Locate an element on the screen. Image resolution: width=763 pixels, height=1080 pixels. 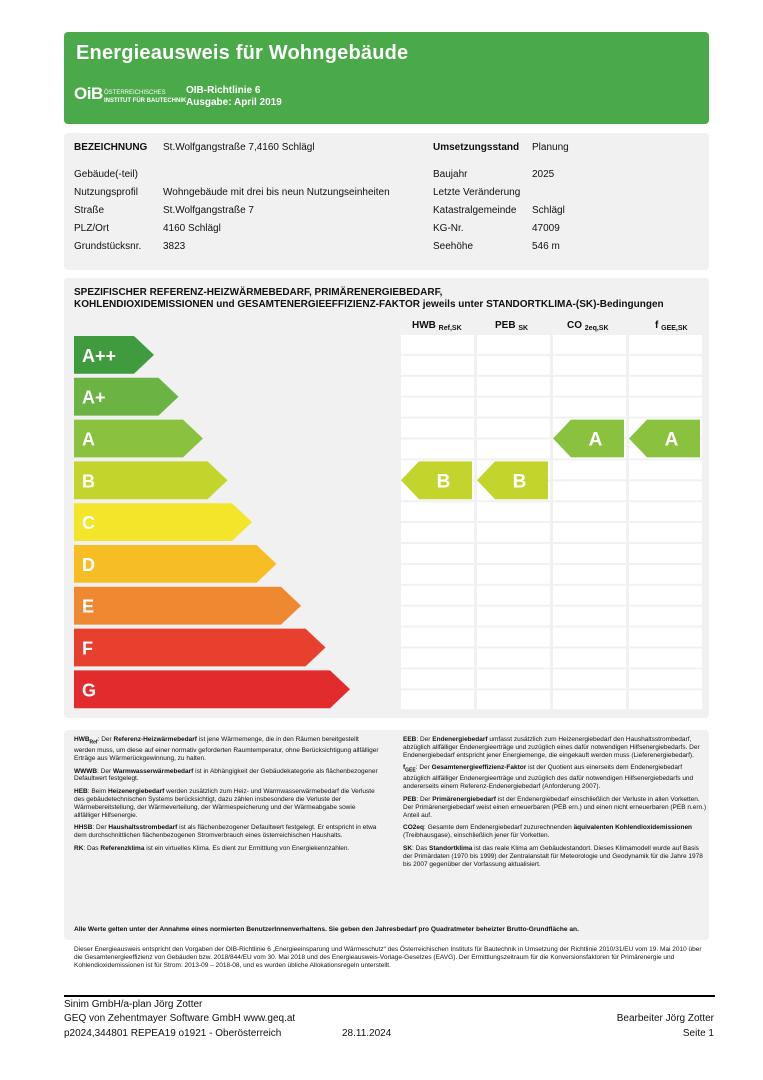
class-arrow-aplusplus is located at coordinates (114, 355).